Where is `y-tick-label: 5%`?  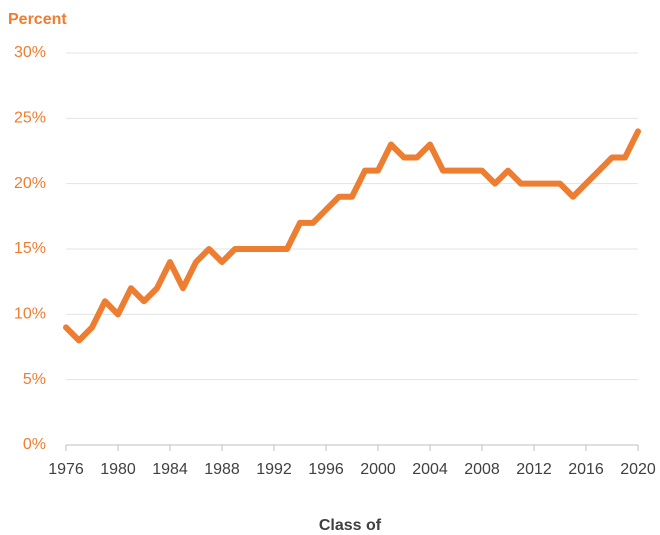 y-tick-label: 5% is located at coordinates (34, 379).